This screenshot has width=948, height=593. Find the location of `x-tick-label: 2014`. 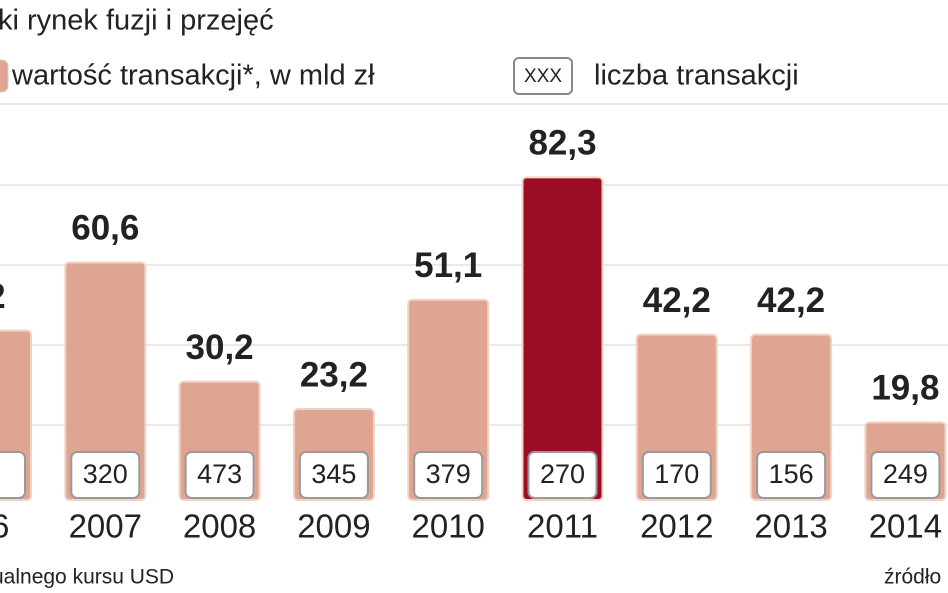

x-tick-label: 2014 is located at coordinates (905, 526).